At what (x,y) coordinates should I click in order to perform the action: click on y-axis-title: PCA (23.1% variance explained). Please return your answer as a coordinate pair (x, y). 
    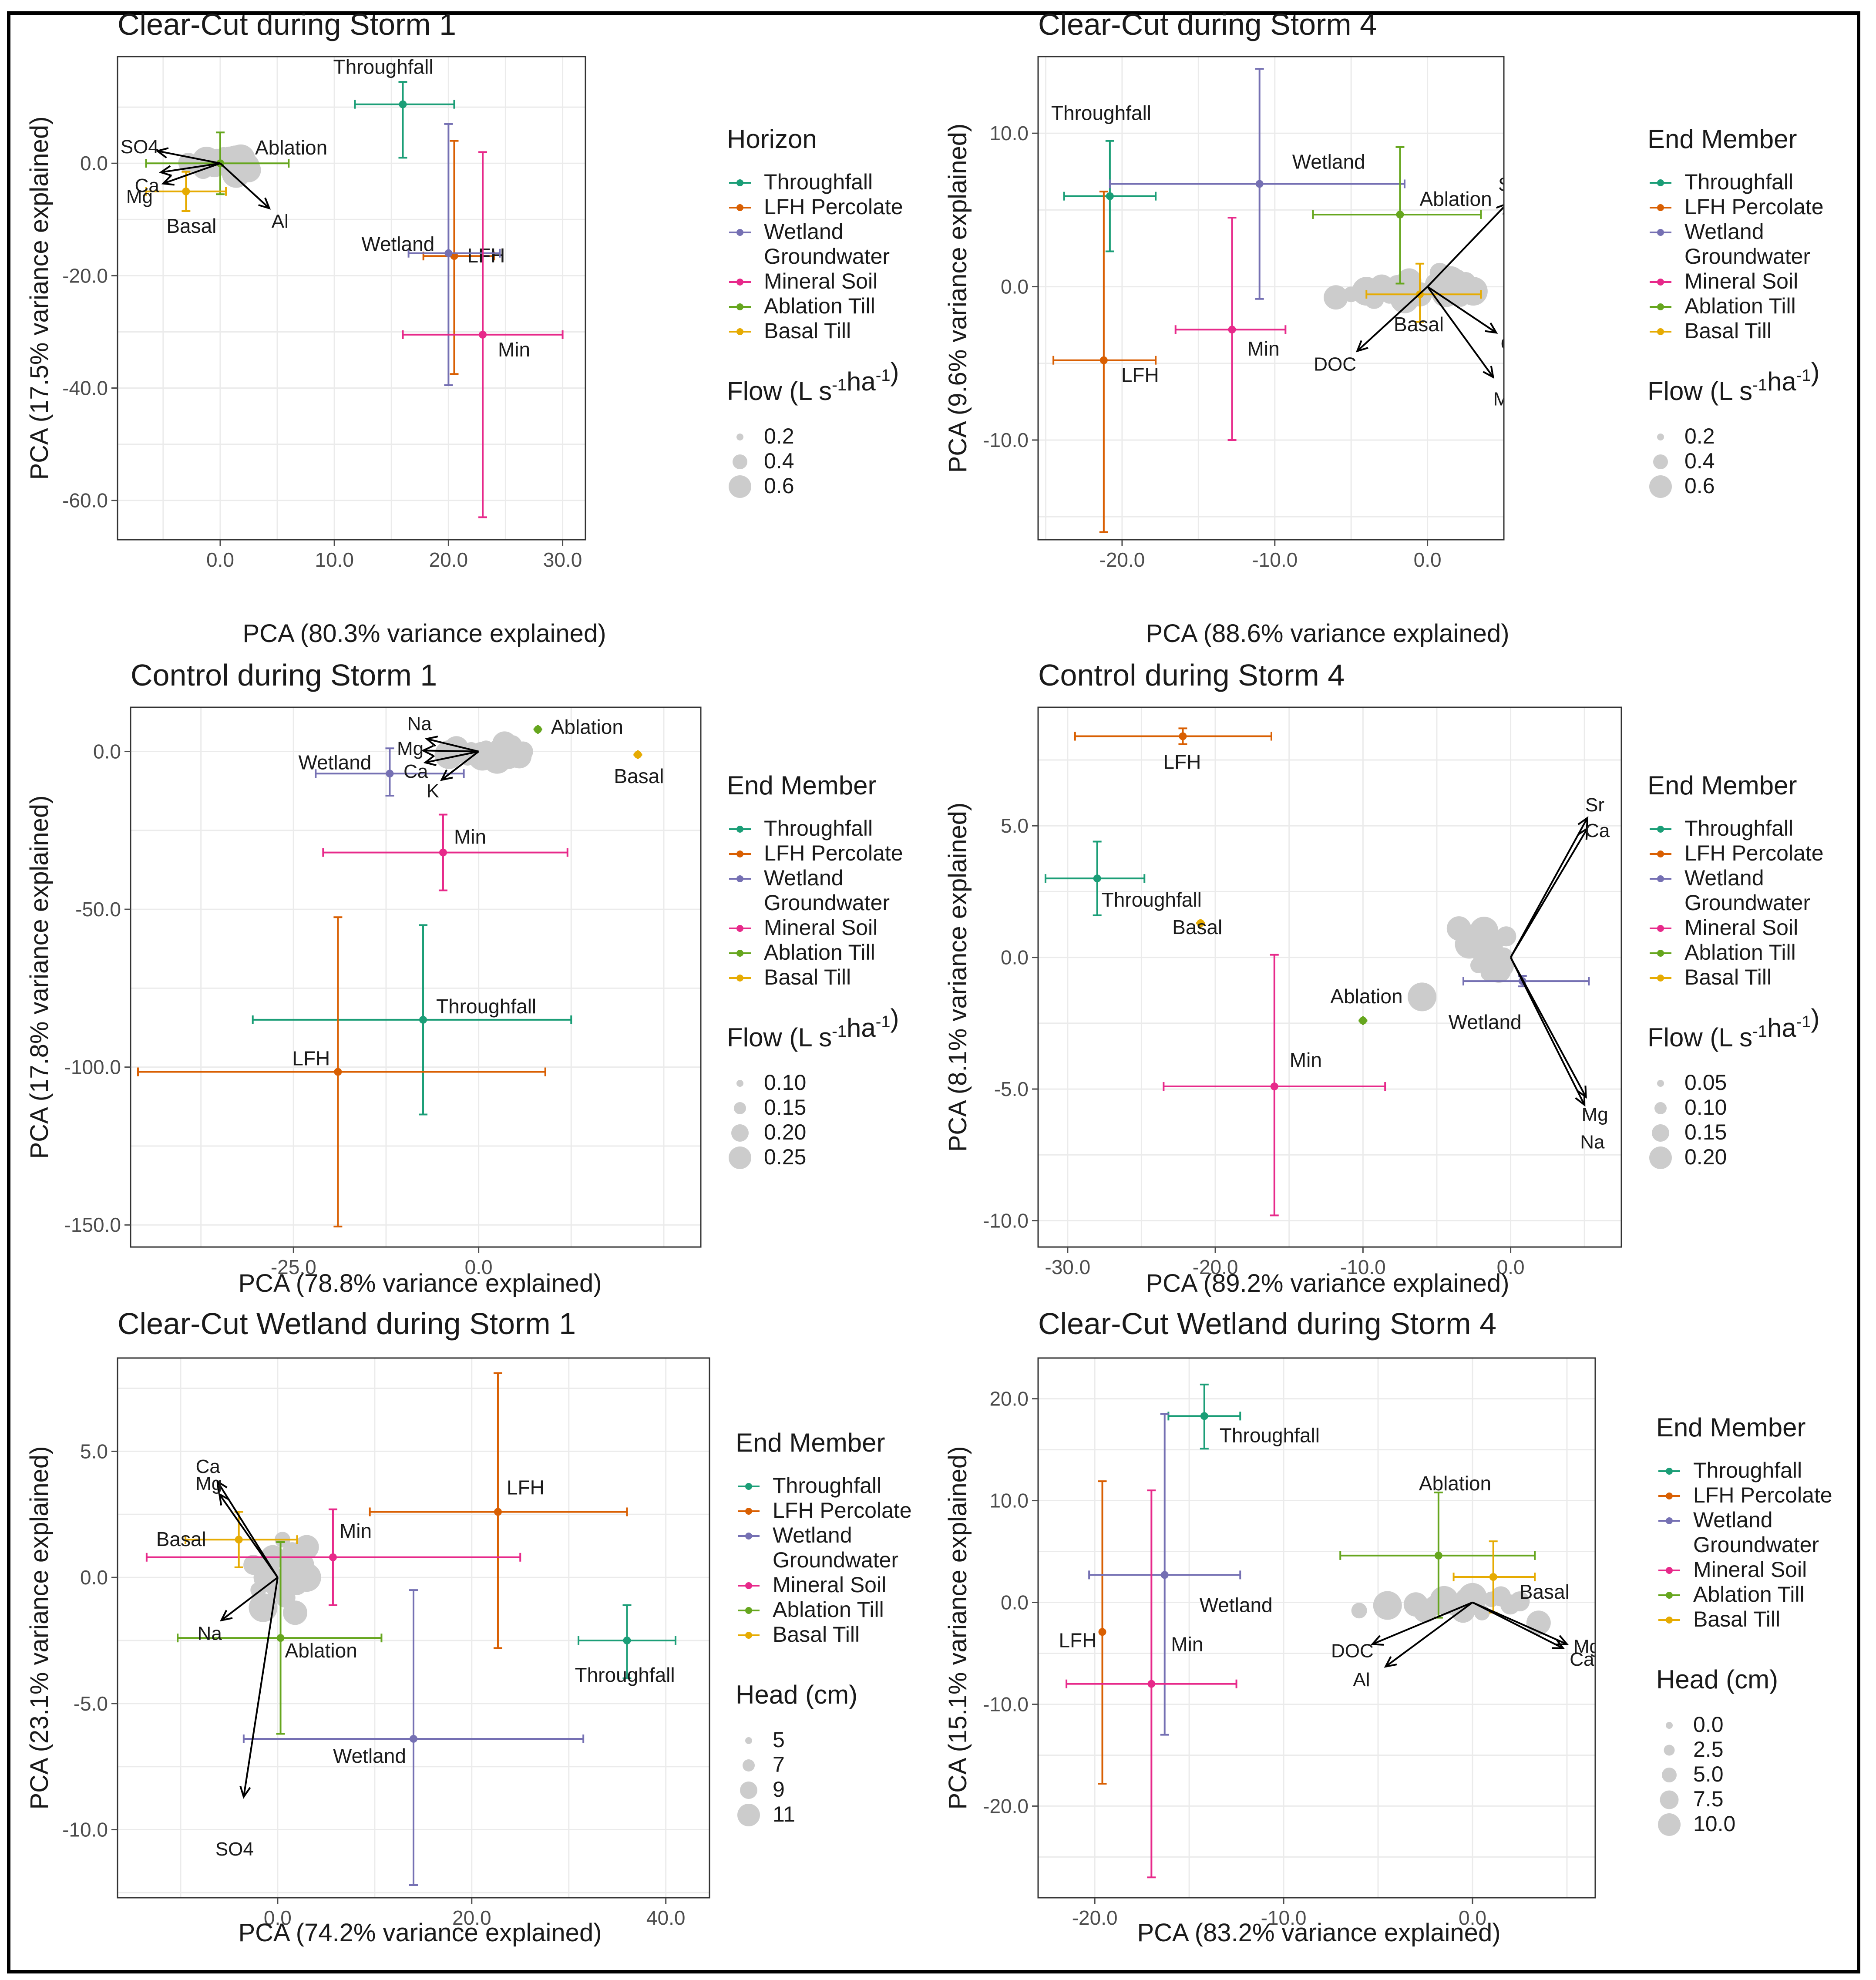
    Looking at the image, I should click on (39, 1628).